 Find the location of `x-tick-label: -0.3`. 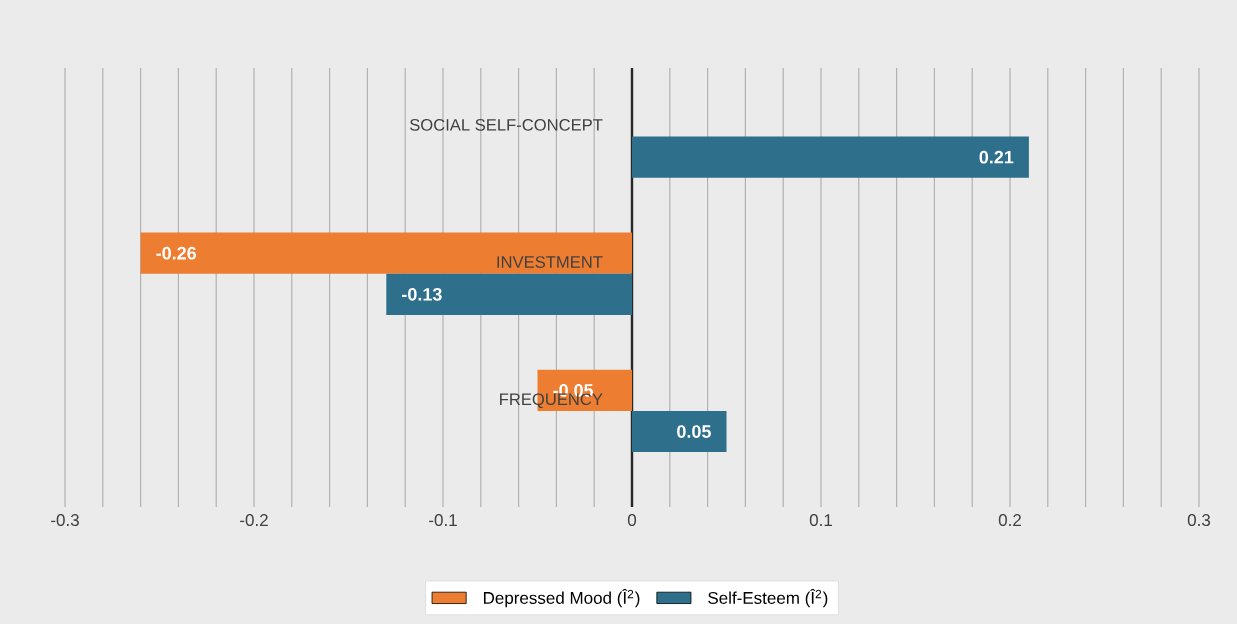

x-tick-label: -0.3 is located at coordinates (65, 520).